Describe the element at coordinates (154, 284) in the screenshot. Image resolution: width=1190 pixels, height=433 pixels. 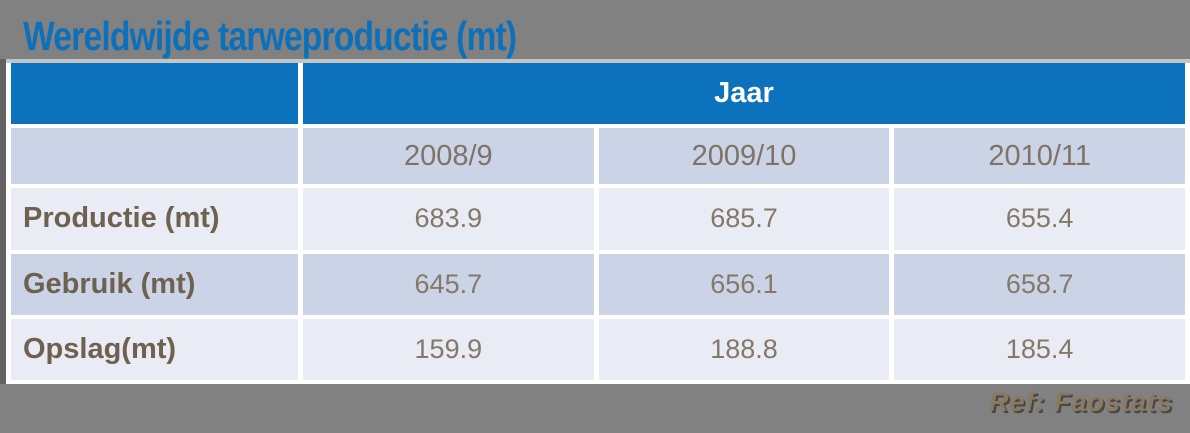
I see `row-label: Gebruik (mt)` at that location.